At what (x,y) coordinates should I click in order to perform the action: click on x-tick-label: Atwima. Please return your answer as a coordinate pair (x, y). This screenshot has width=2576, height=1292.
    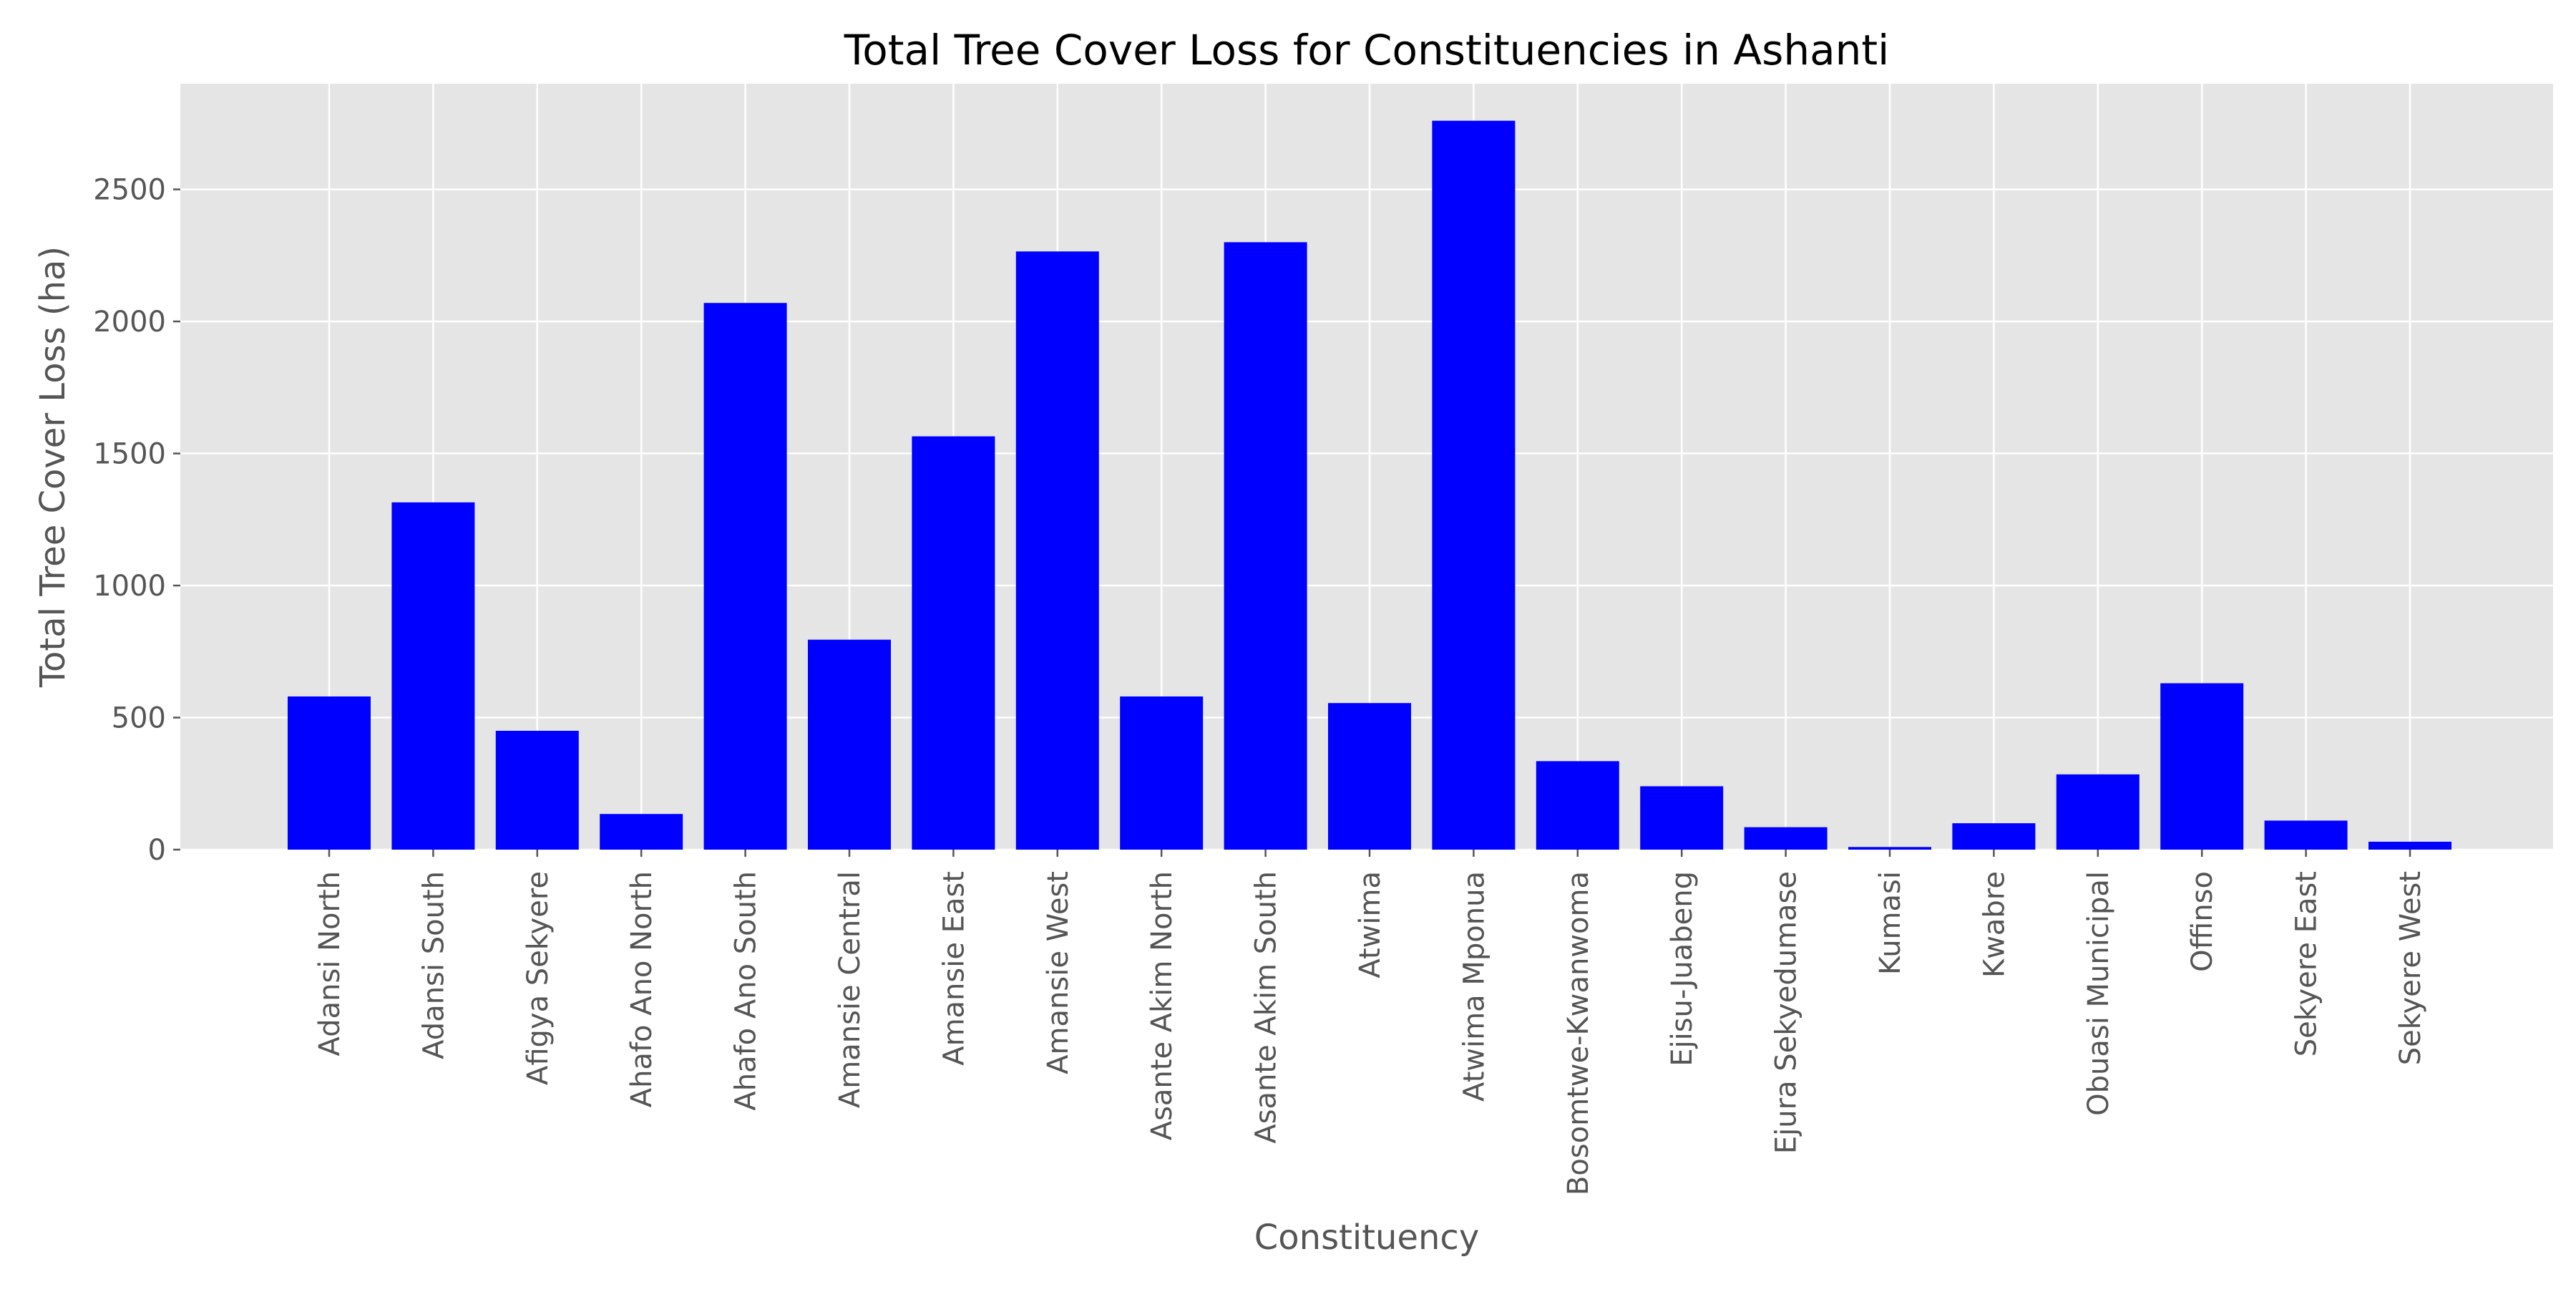
    Looking at the image, I should click on (1370, 924).